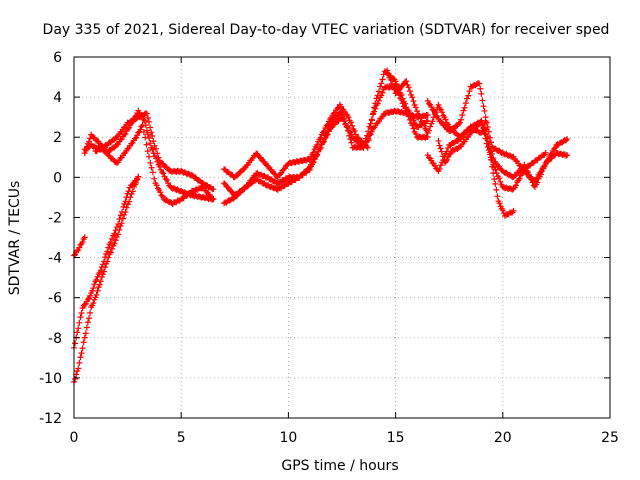 Image resolution: width=640 pixels, height=480 pixels. I want to click on y-tick-label: -8, so click(55, 339).